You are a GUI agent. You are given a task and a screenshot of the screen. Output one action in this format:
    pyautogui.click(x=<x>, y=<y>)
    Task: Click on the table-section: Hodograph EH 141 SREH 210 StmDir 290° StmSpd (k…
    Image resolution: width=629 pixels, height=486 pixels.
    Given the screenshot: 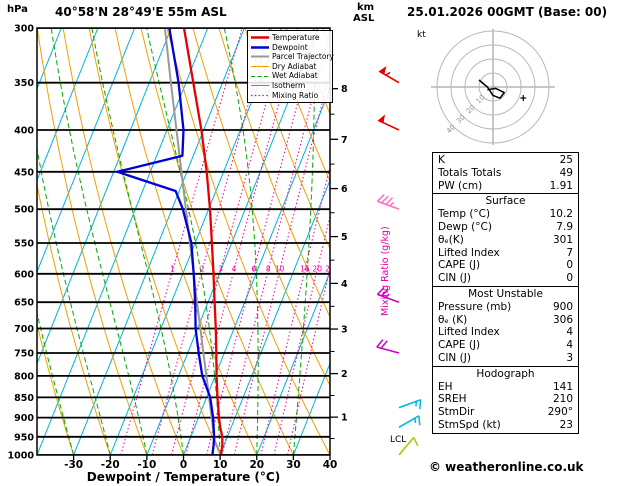 What is the action you would take?
    pyautogui.click(x=505, y=399)
    